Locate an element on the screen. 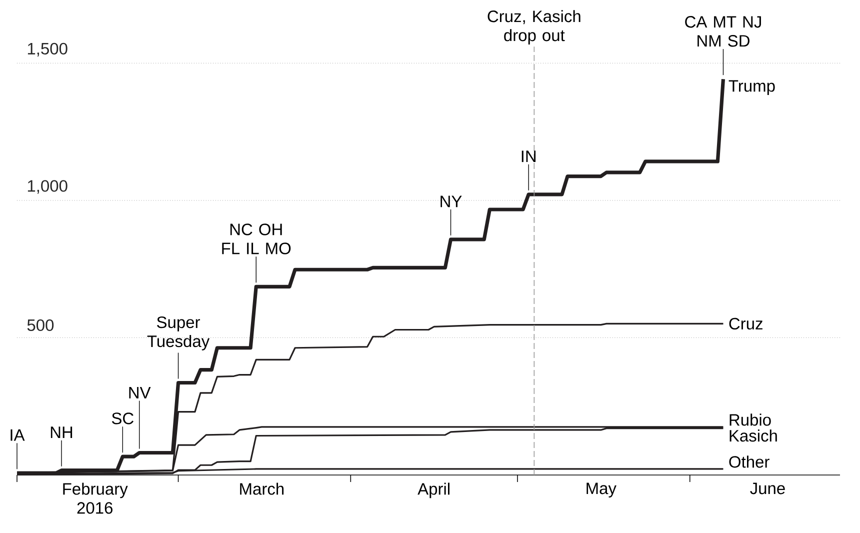 Image resolution: width=860 pixels, height=533 pixels. x-tick-label: March is located at coordinates (262, 488).